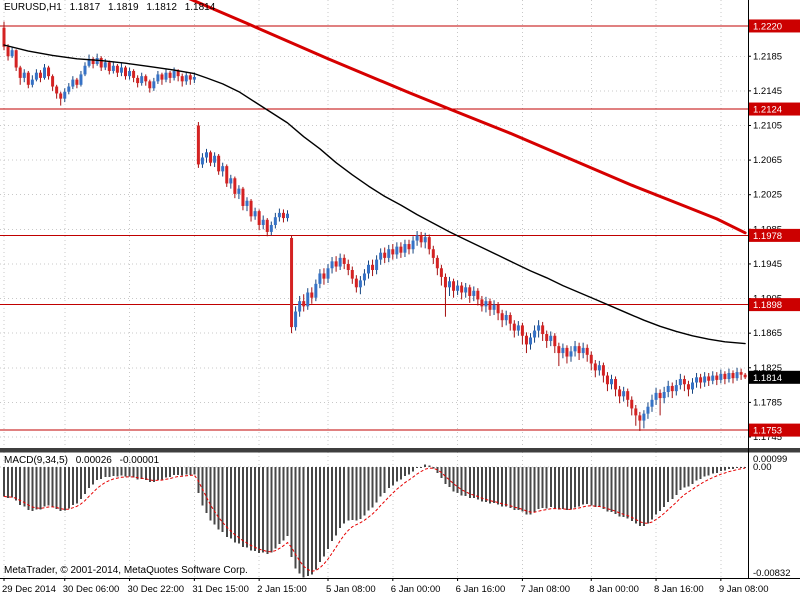 The height and width of the screenshot is (600, 800). What do you see at coordinates (282, 589) in the screenshot?
I see `svg-text: 2 Jan 15:00` at bounding box center [282, 589].